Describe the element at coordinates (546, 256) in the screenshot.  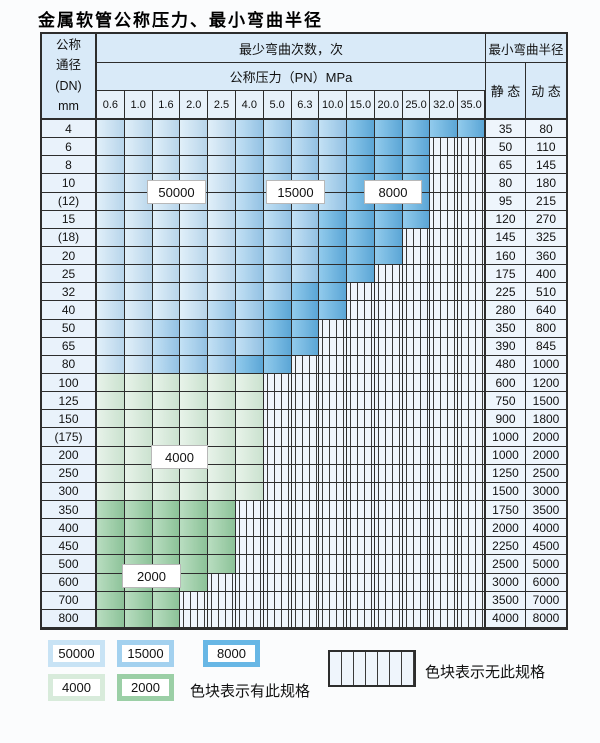
I see `dynamic-radius-value: 360` at that location.